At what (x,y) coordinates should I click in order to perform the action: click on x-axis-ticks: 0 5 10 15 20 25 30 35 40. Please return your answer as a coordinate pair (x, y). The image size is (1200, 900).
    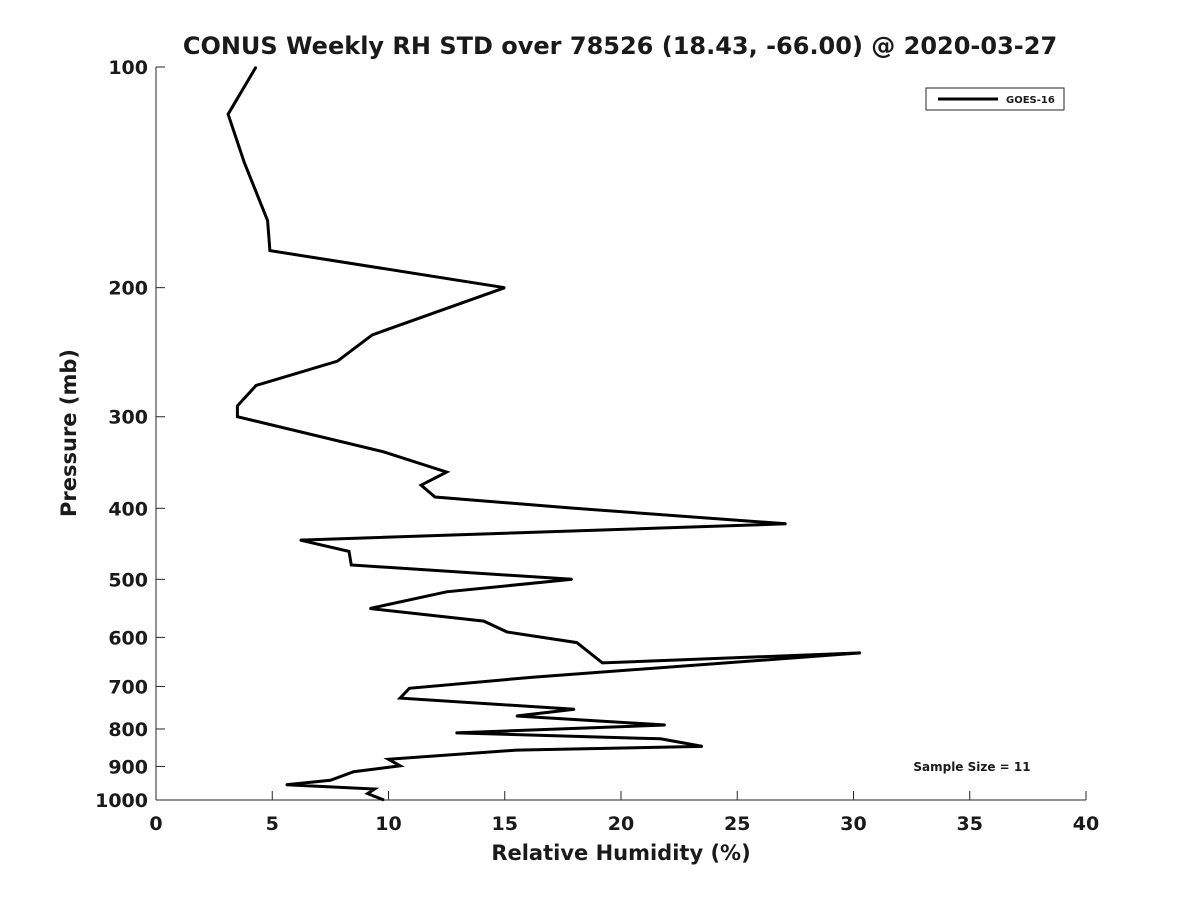
    Looking at the image, I should click on (624, 813).